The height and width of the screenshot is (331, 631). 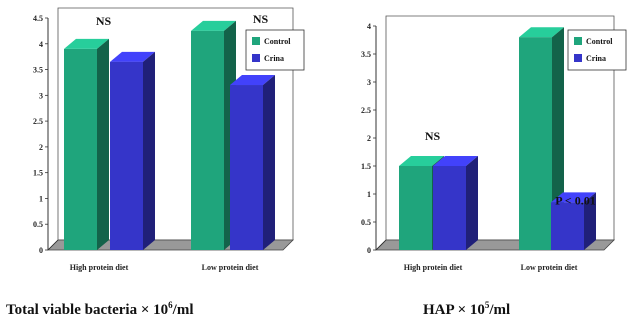 What do you see at coordinates (103, 144) in the screenshot?
I see `bar-side-control` at bounding box center [103, 144].